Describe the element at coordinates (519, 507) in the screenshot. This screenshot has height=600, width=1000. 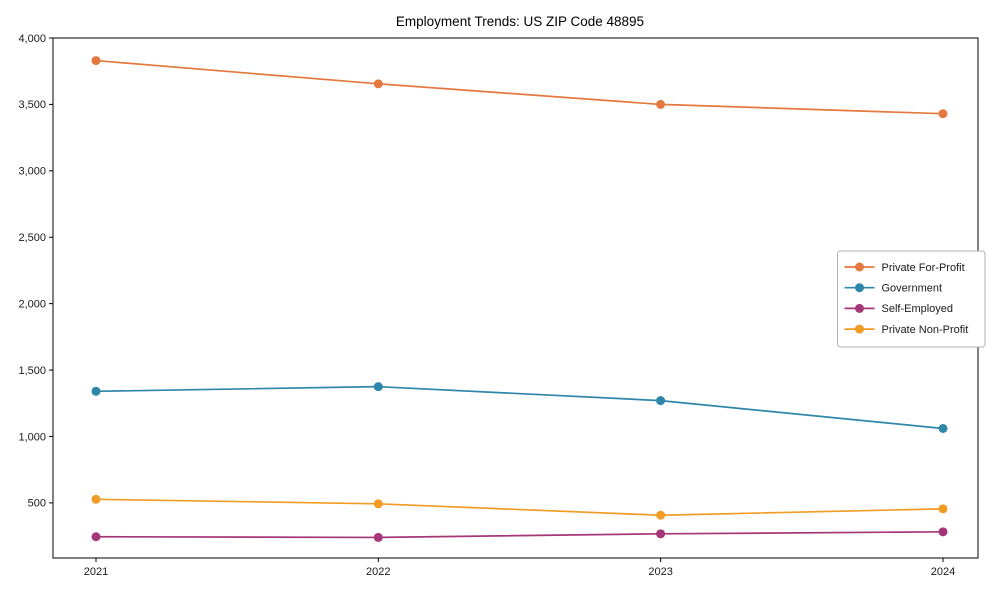
I see `line-private-non-profit` at that location.